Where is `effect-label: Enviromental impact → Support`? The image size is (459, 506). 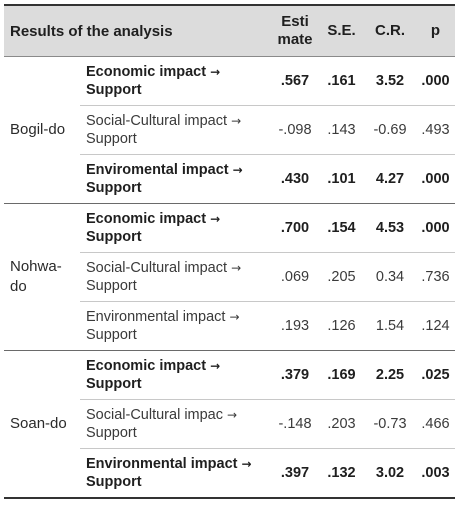 effect-label: Enviromental impact → Support is located at coordinates (175, 179).